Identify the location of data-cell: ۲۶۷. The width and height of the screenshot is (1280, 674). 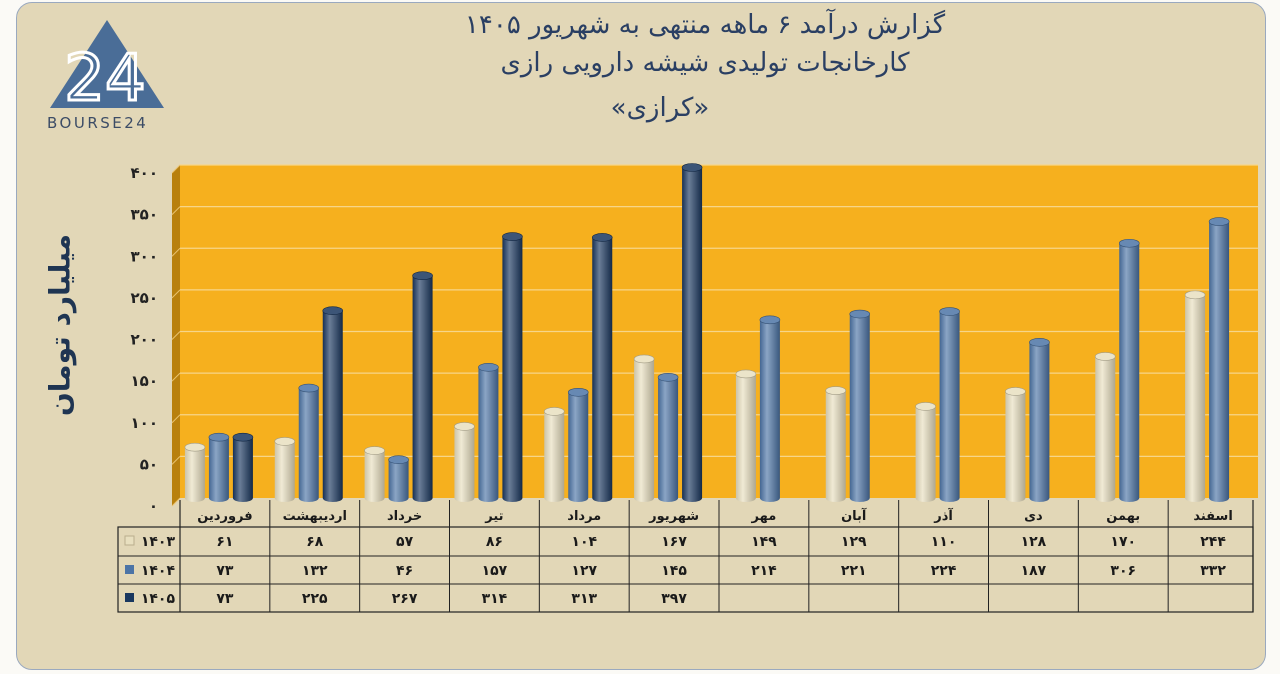
(405, 599).